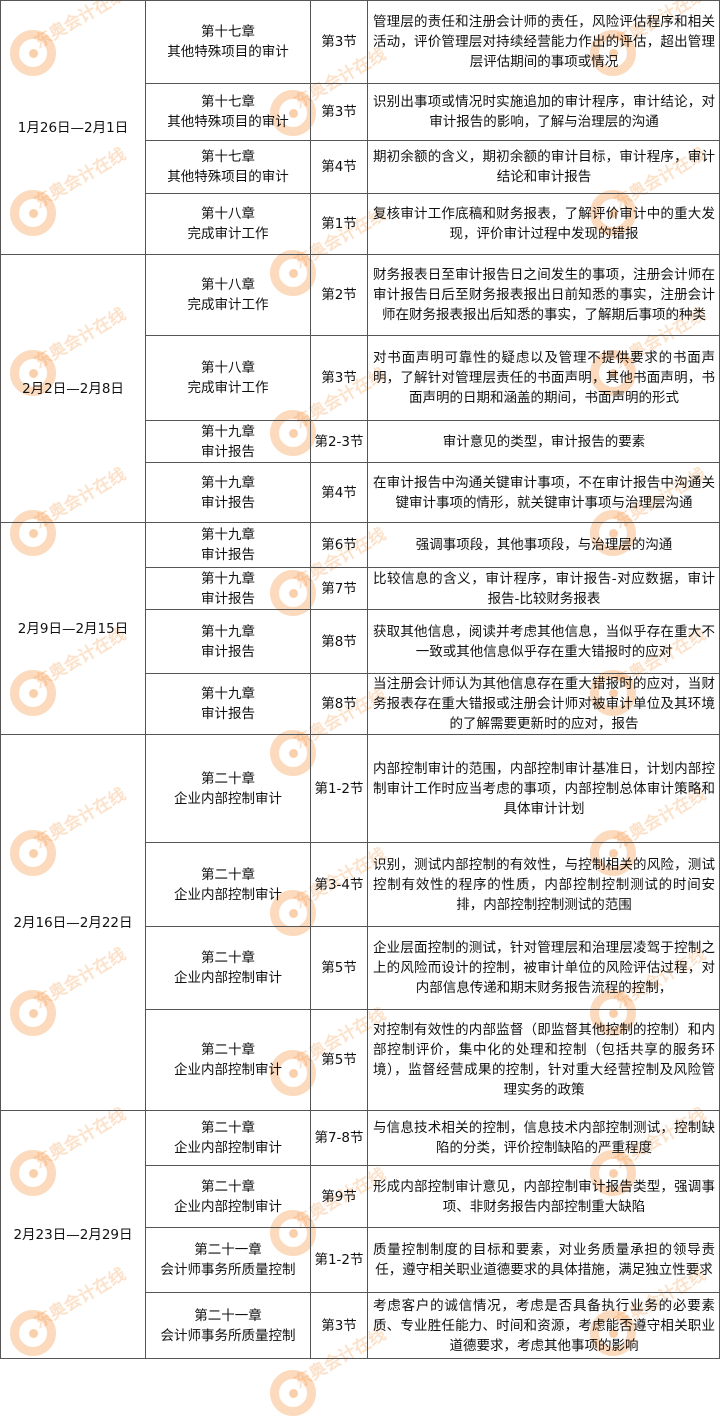 This screenshot has height=1416, width=720. What do you see at coordinates (73, 922) in the screenshot?
I see `date-range-cell: 2月16日—2月22日` at bounding box center [73, 922].